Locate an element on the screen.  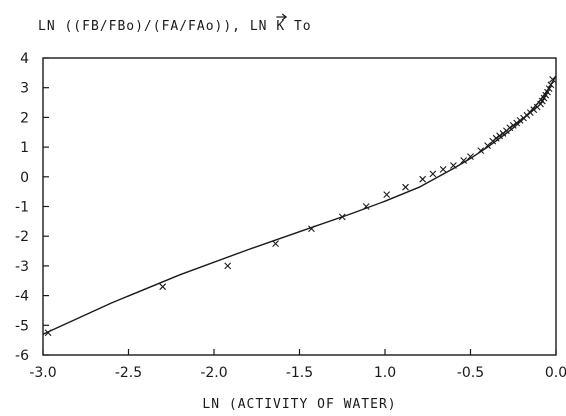
x-tick-label: -1.5 is located at coordinates (299, 373).